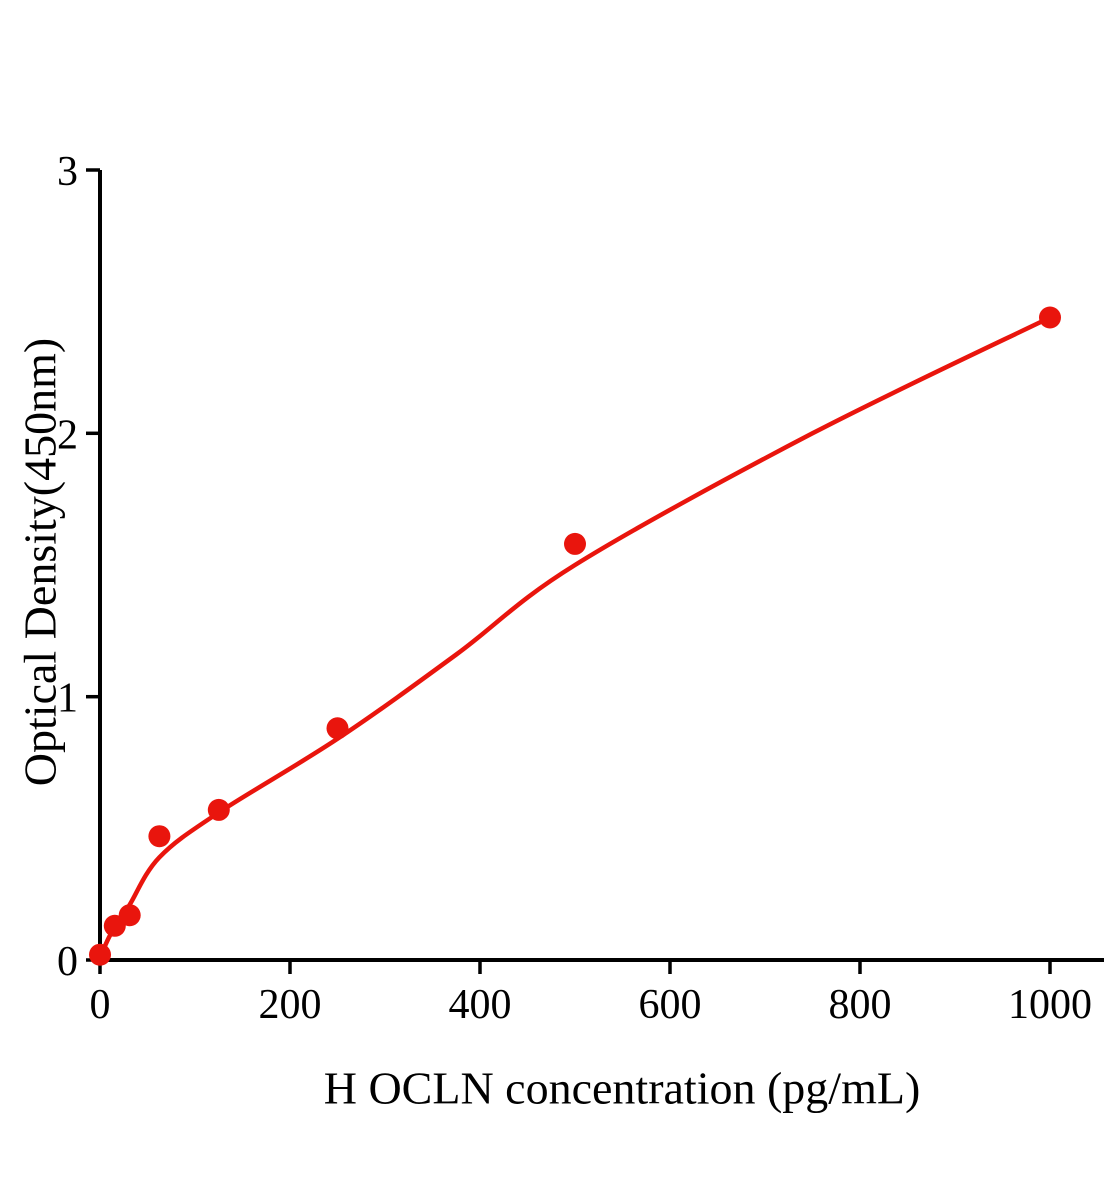 This screenshot has height=1200, width=1104. I want to click on x-tick-label: 1000, so click(1050, 1005).